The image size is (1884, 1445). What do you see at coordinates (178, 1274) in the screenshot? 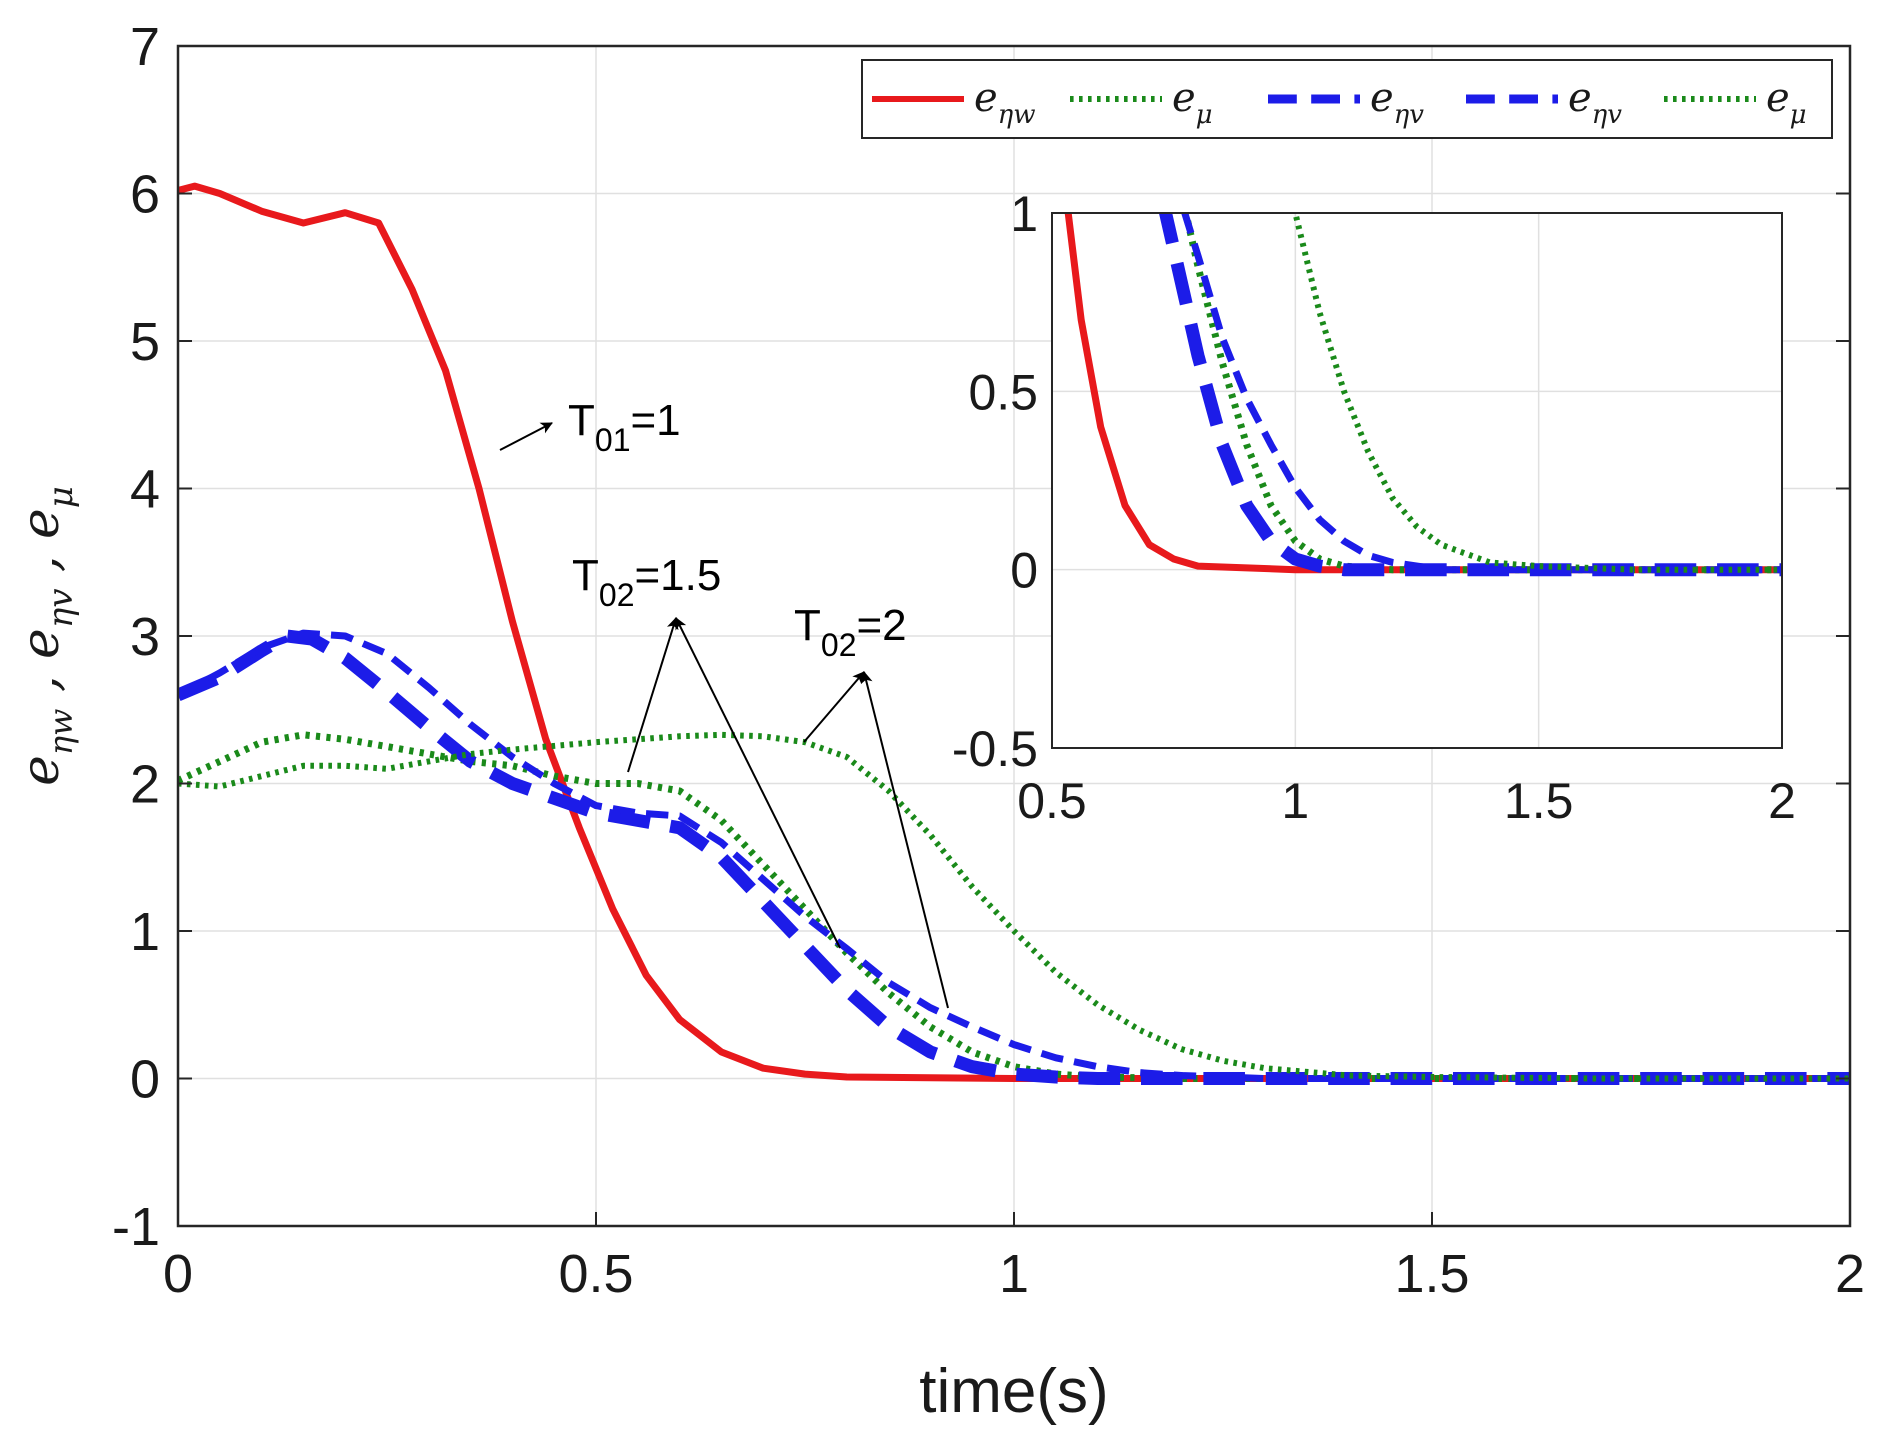
I see `x-tick-label-0: 0` at bounding box center [178, 1274].